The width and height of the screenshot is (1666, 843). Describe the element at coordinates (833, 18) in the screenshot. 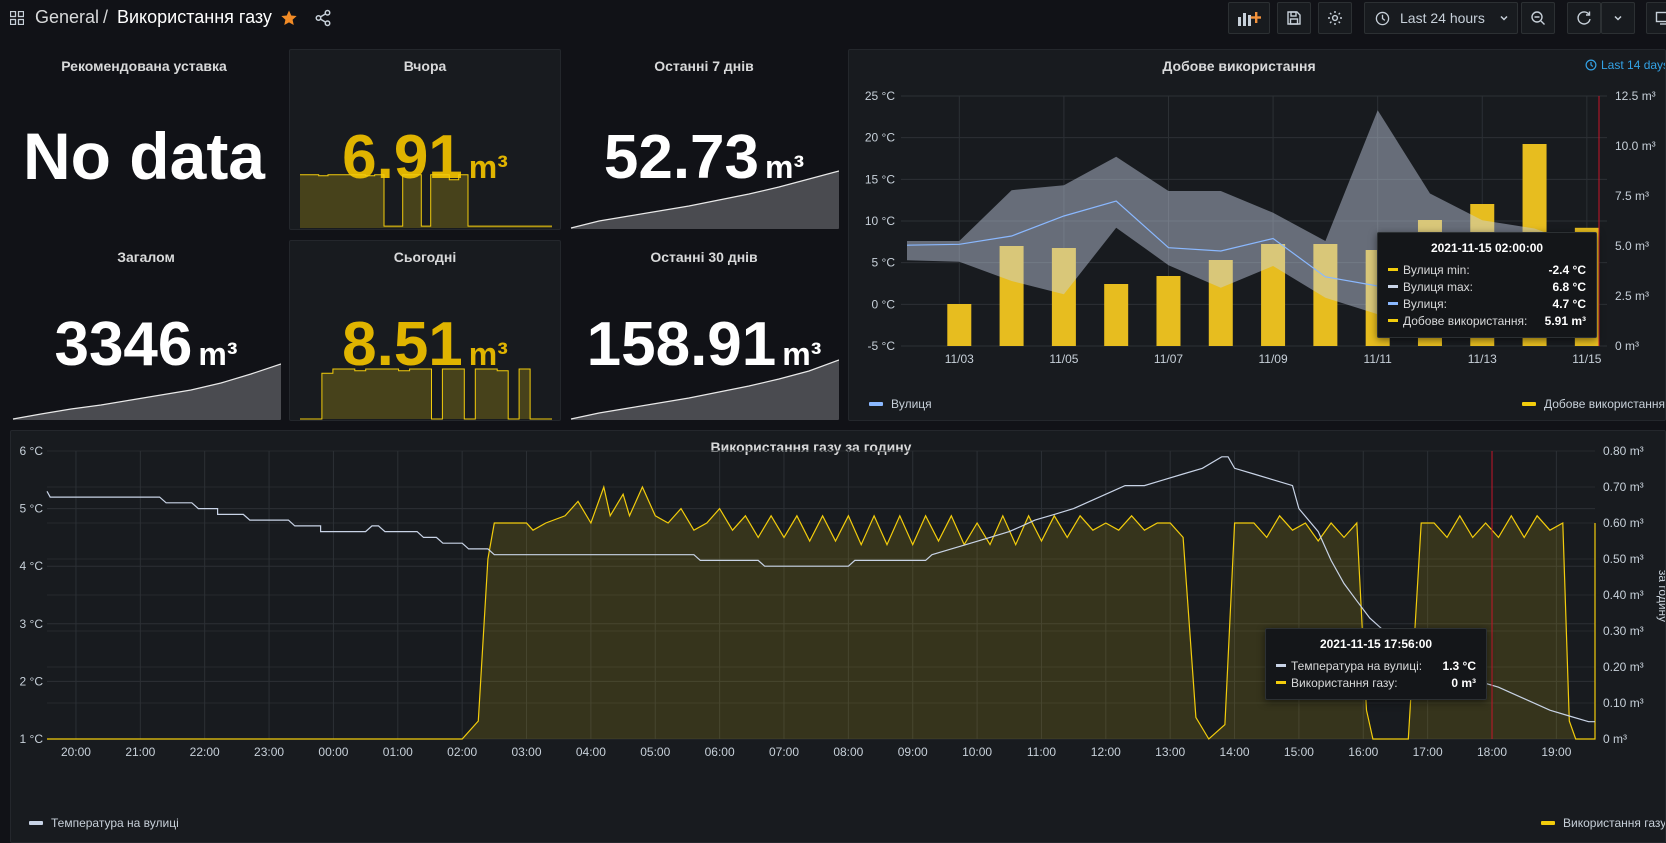

I see `top-bar: General / Використання газу` at that location.